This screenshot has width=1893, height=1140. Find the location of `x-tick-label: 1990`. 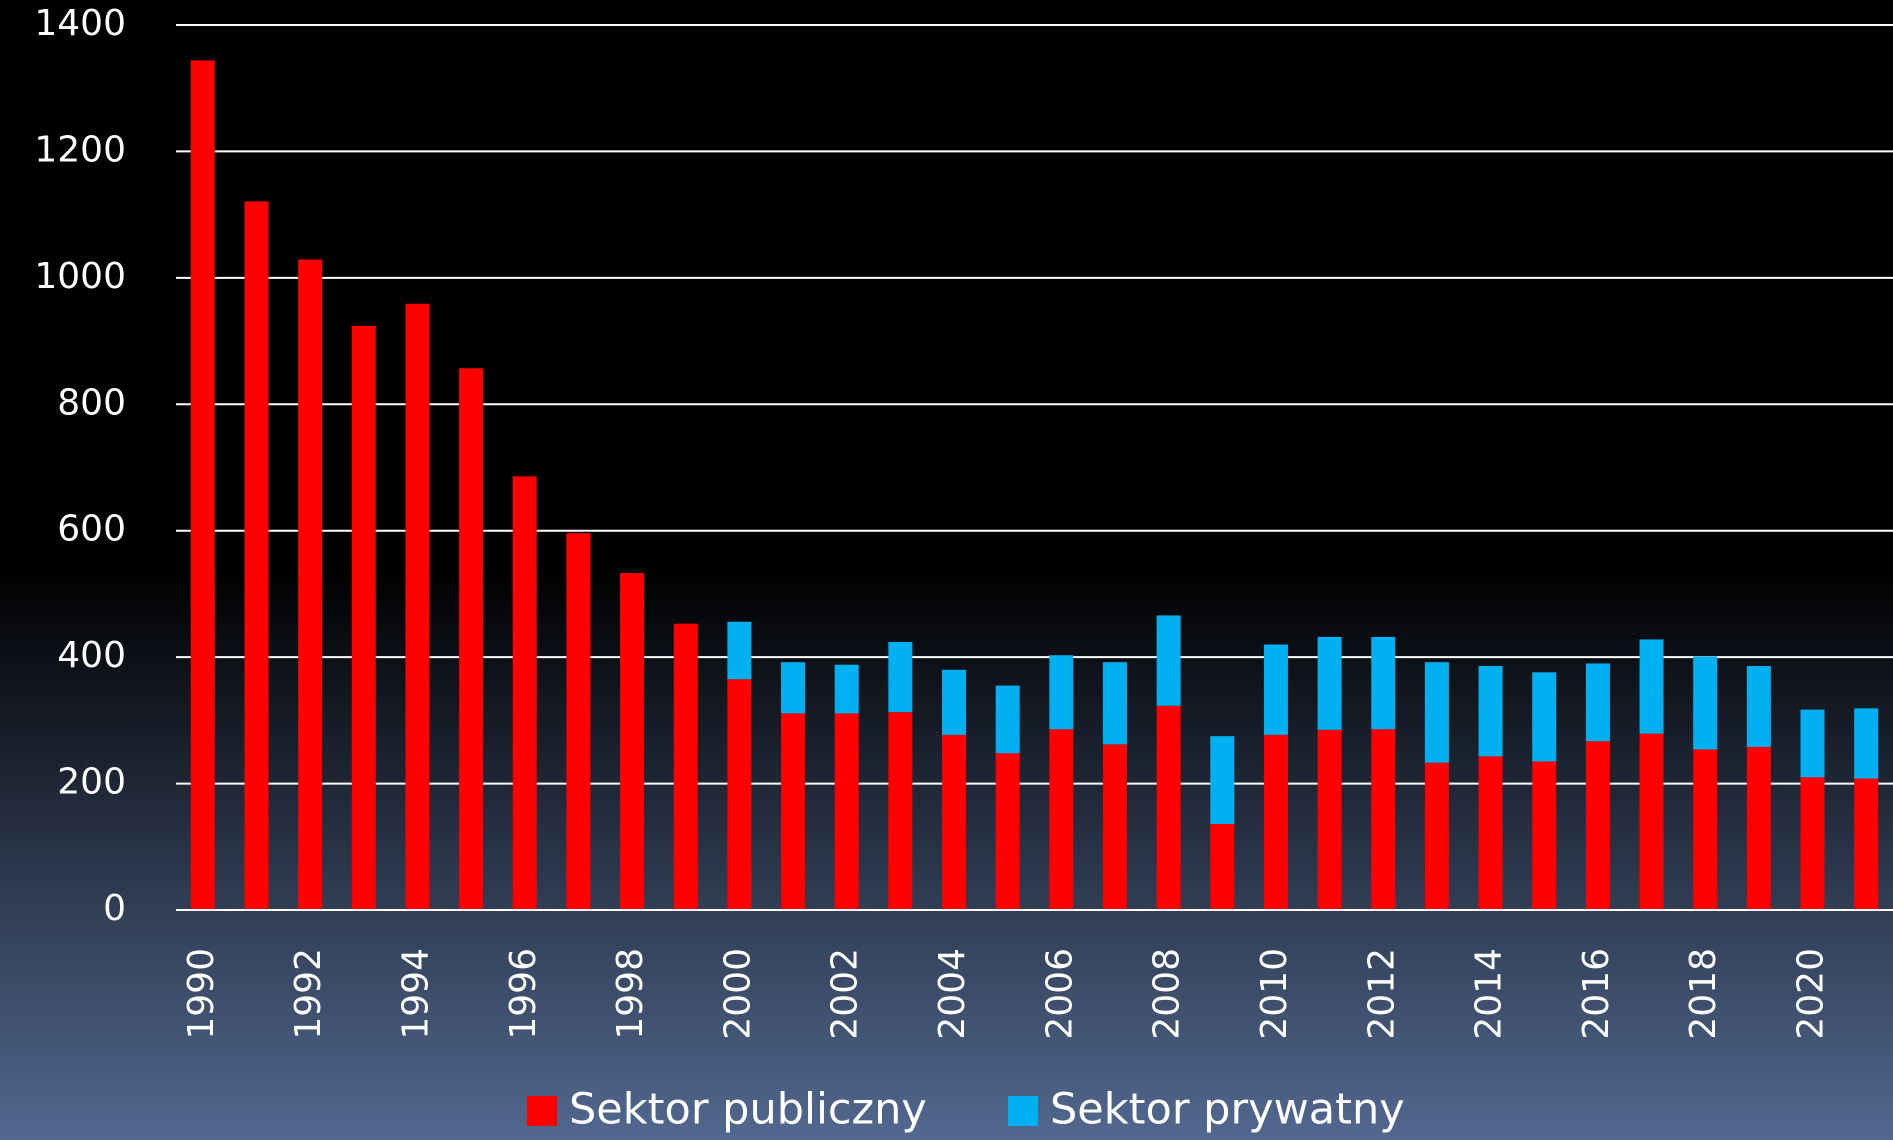

x-tick-label: 1990 is located at coordinates (201, 994).